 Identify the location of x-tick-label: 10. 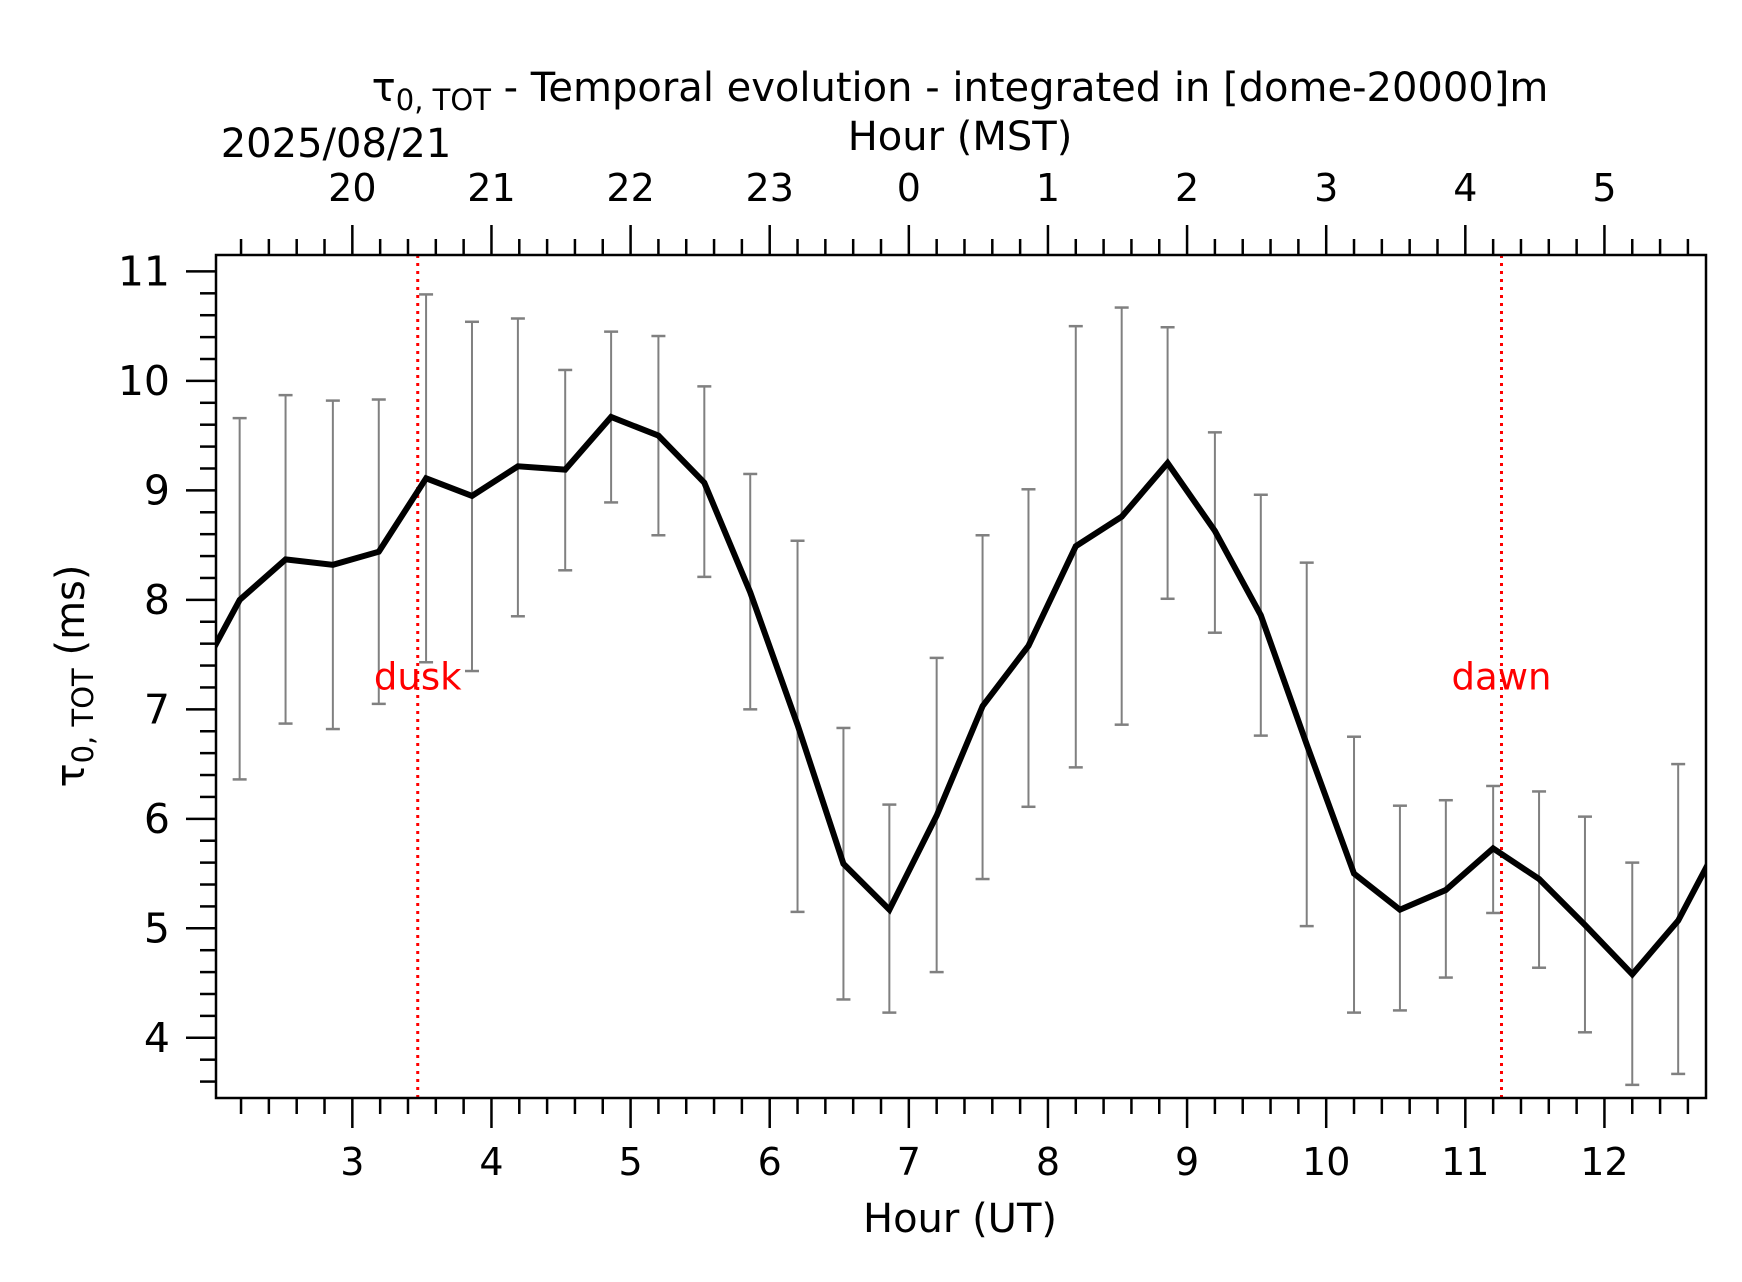
(1326, 1162).